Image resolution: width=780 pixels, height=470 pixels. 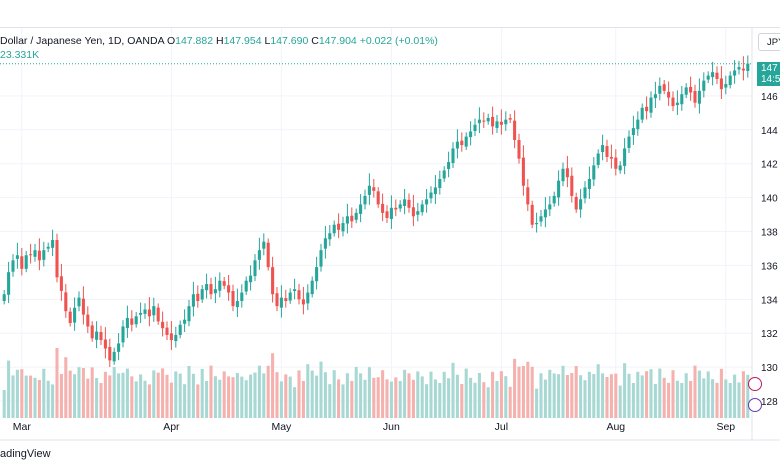 I want to click on economic-event-icon, so click(x=755, y=405).